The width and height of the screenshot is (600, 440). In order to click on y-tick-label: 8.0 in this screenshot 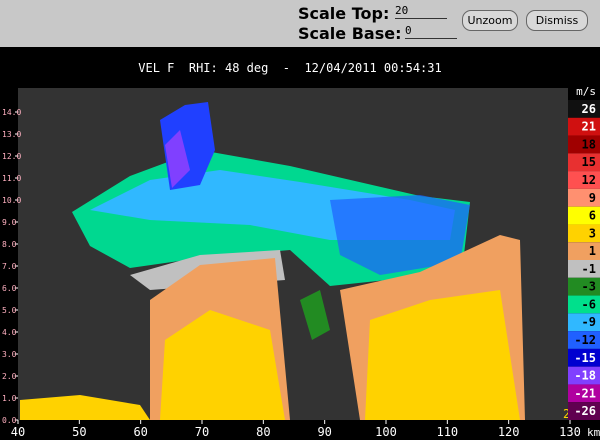, I will do `click(9, 244)`.